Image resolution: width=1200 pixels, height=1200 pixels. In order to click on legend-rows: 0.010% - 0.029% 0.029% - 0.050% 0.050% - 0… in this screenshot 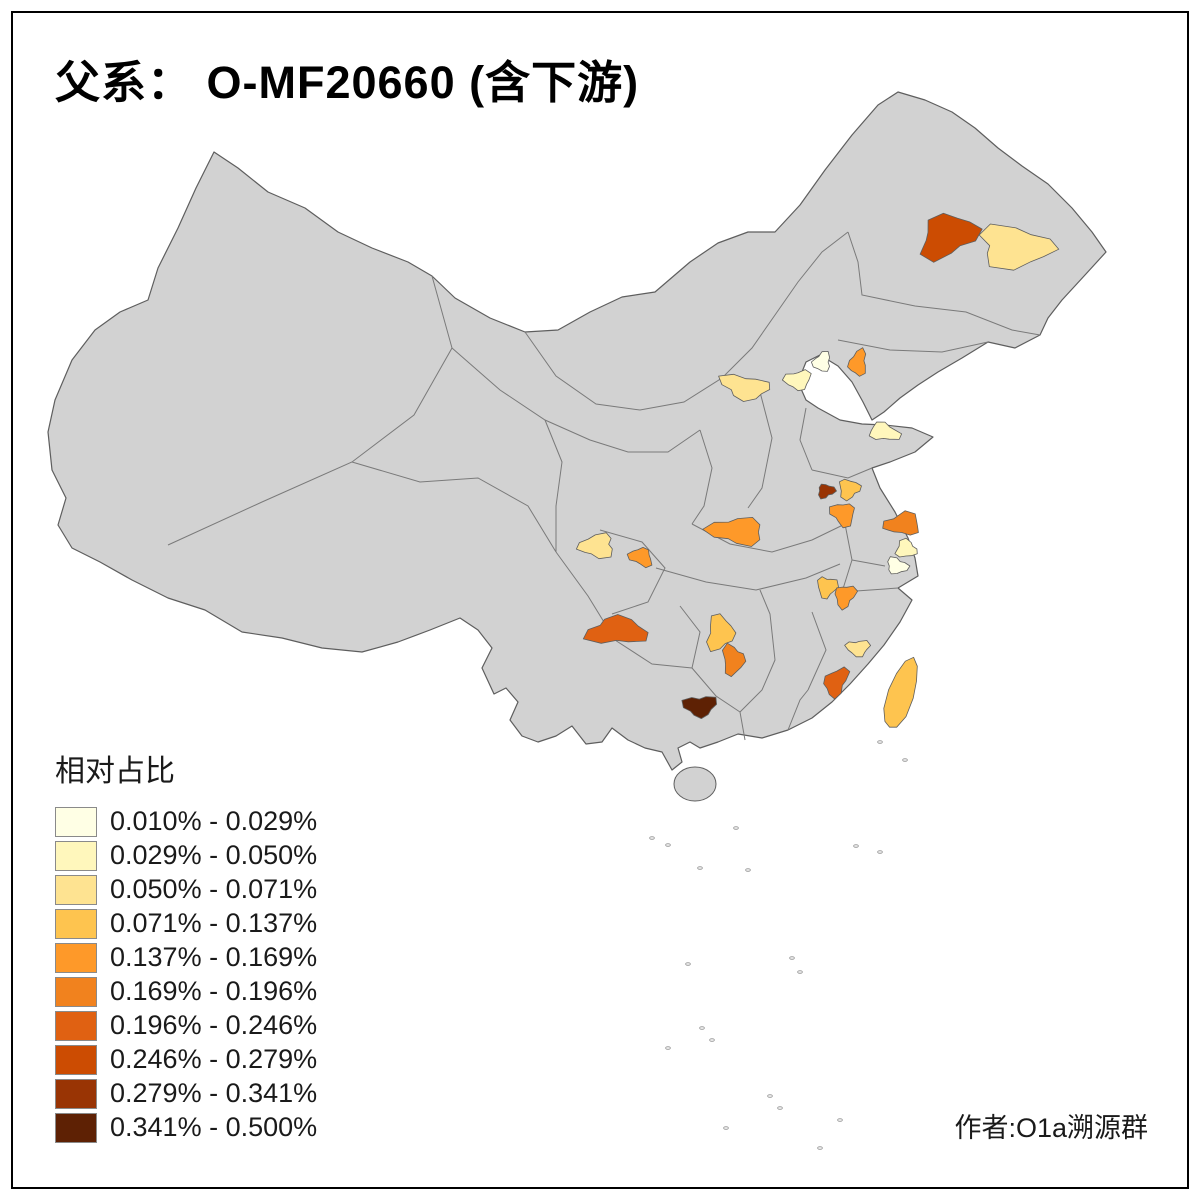, I will do `click(186, 974)`.